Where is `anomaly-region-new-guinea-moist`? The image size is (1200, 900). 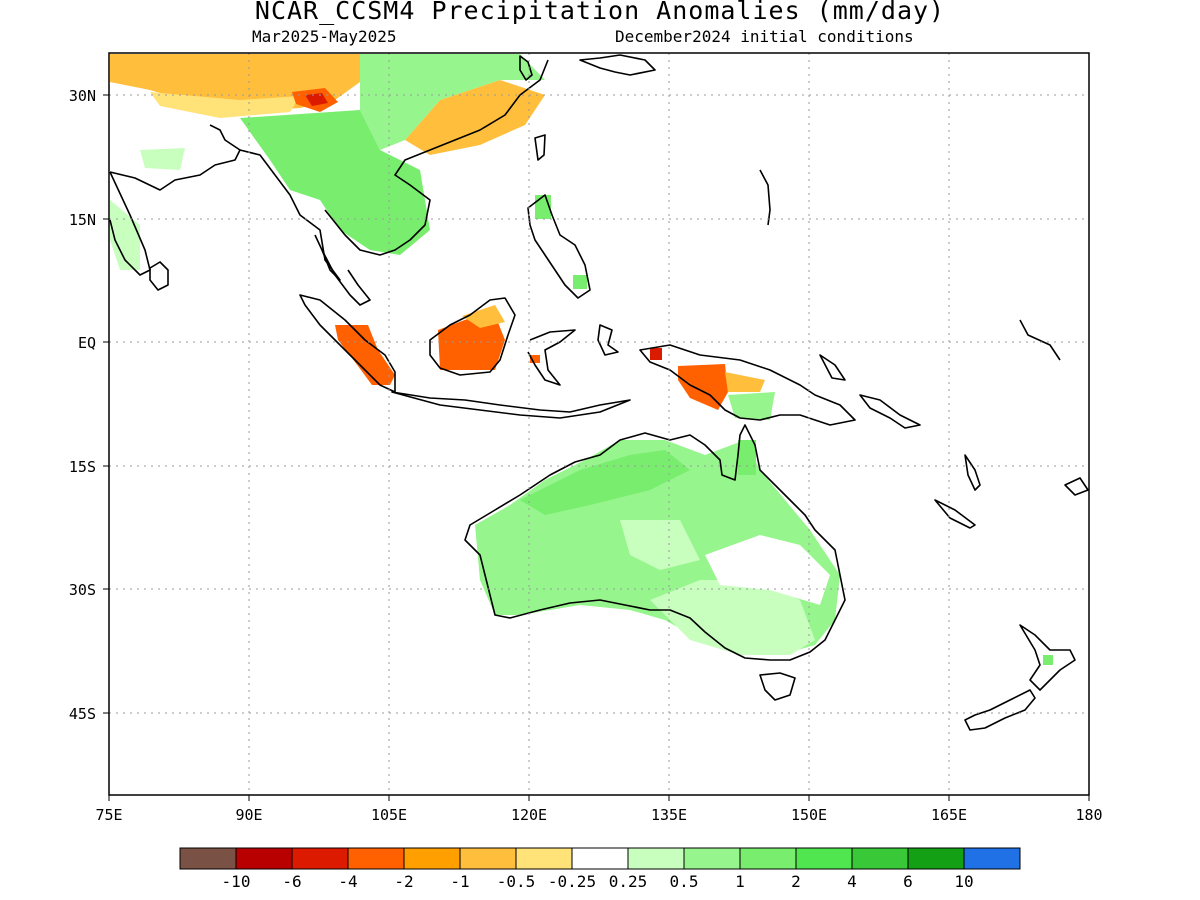
anomaly-region-new-guinea-moist is located at coordinates (745, 382).